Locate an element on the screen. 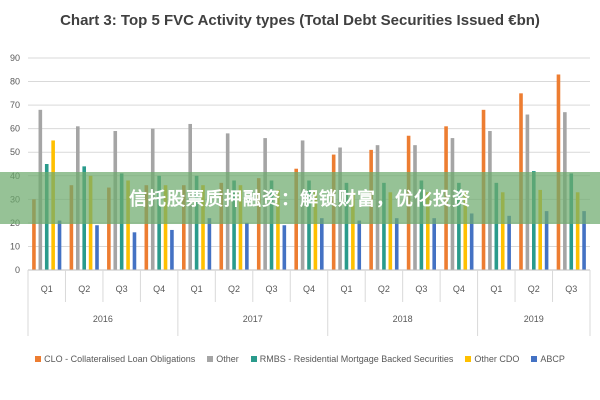 The width and height of the screenshot is (600, 400). year-label: 2019 is located at coordinates (534, 319).